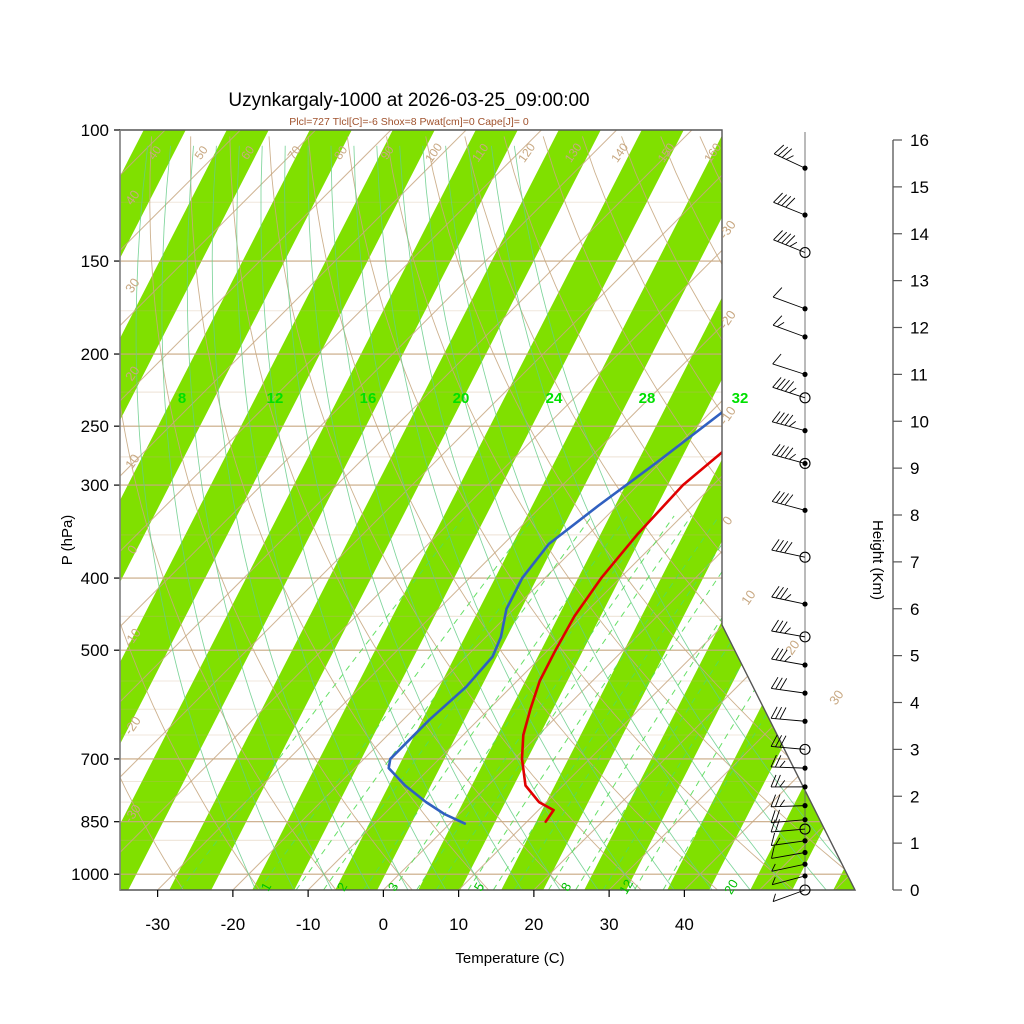  Describe the element at coordinates (95, 759) in the screenshot. I see `pressure-tick-label: 700` at that location.